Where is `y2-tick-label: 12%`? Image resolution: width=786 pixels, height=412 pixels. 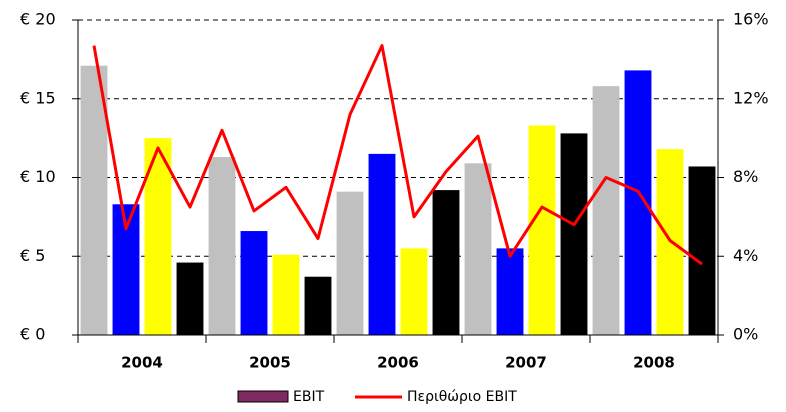 y2-tick-label: 12% is located at coordinates (751, 97).